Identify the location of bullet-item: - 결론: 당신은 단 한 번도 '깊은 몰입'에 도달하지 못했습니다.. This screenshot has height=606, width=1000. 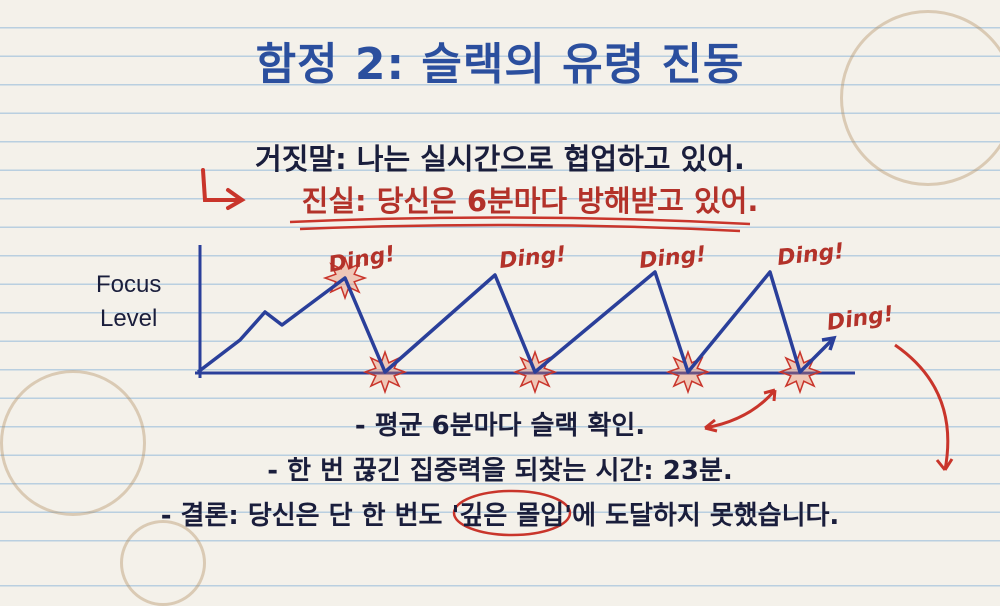
(500, 516).